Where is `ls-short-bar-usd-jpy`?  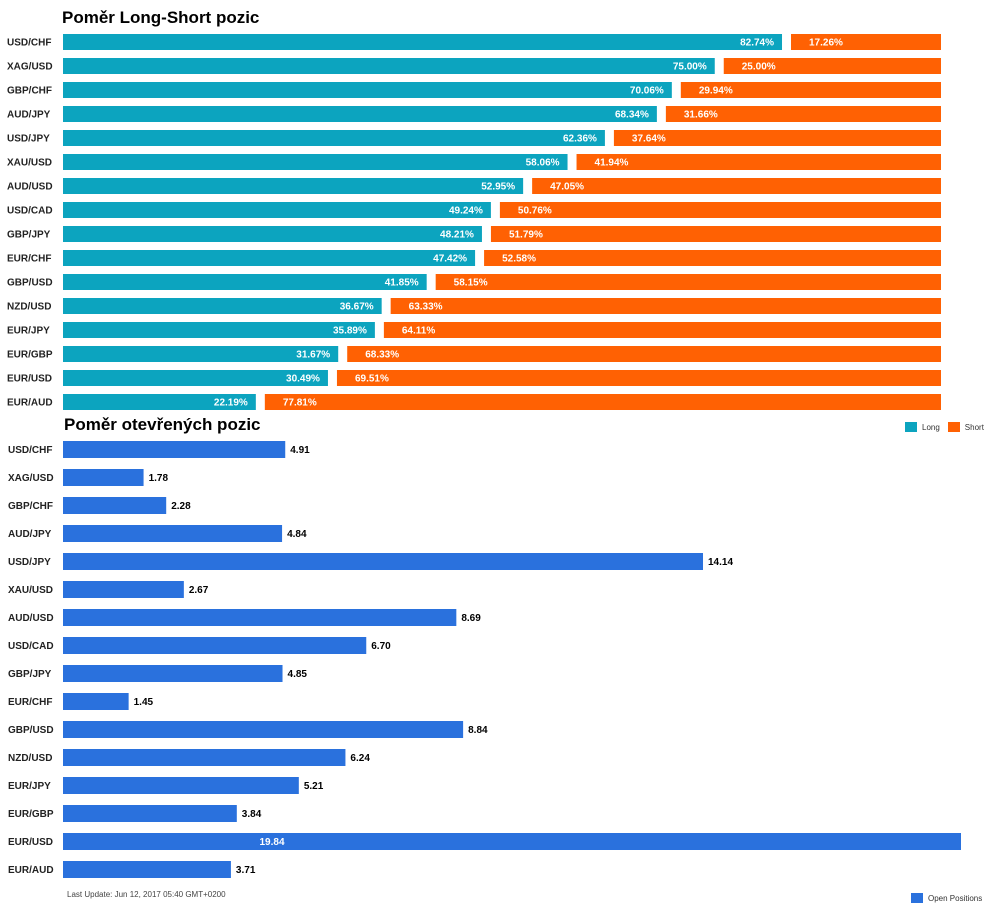
ls-short-bar-usd-jpy is located at coordinates (777, 138).